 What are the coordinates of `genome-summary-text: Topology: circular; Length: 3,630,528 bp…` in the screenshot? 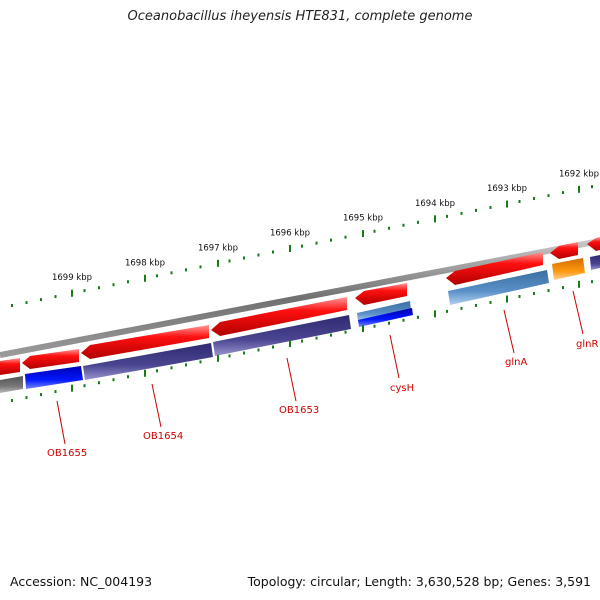 It's located at (419, 581).